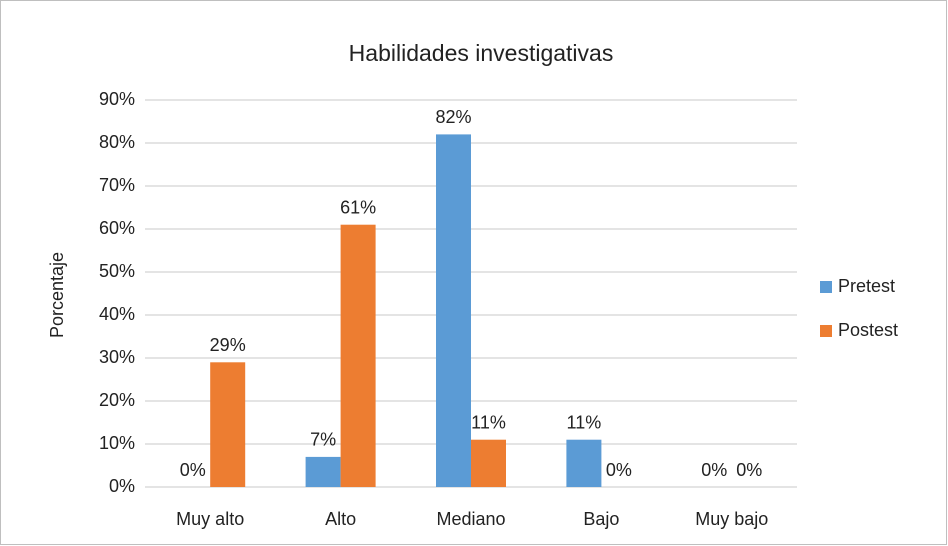 This screenshot has width=948, height=546. What do you see at coordinates (340, 519) in the screenshot?
I see `x-tick-label: Alto` at bounding box center [340, 519].